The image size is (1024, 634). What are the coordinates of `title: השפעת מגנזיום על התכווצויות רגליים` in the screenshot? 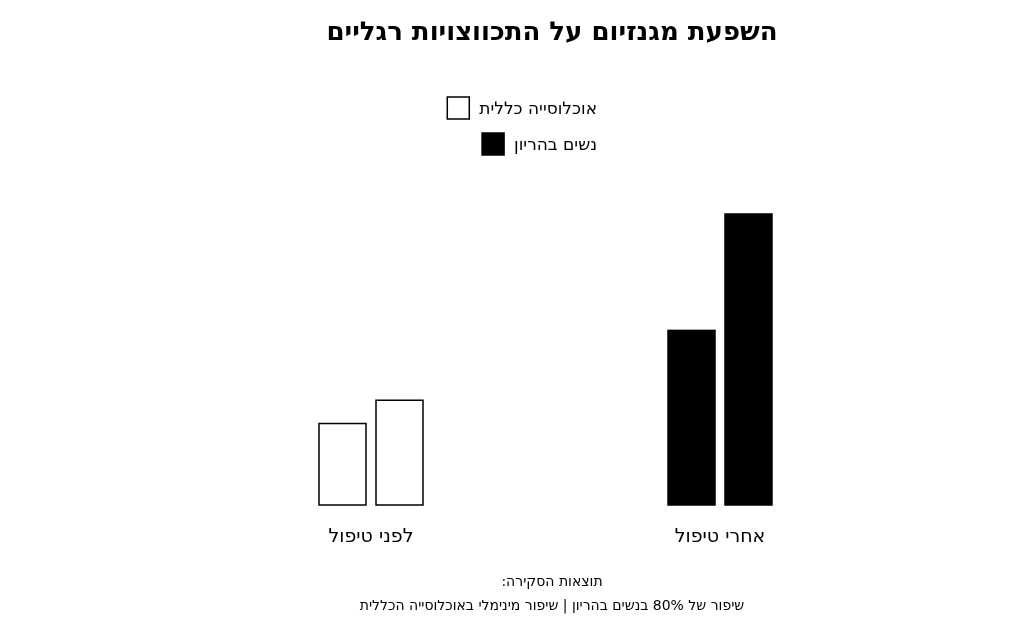 It's located at (552, 31).